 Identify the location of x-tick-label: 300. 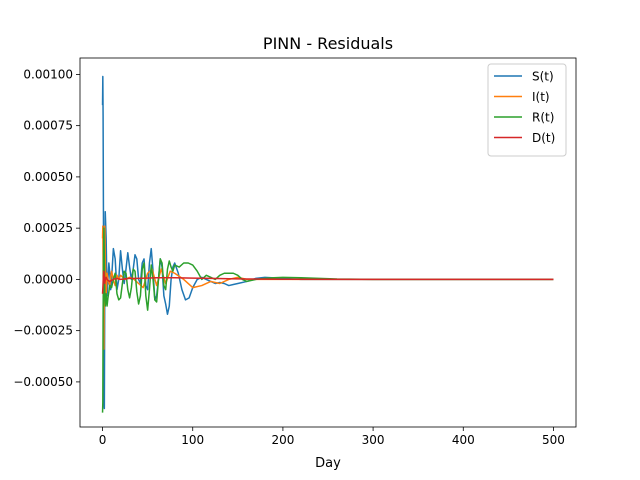
(373, 440).